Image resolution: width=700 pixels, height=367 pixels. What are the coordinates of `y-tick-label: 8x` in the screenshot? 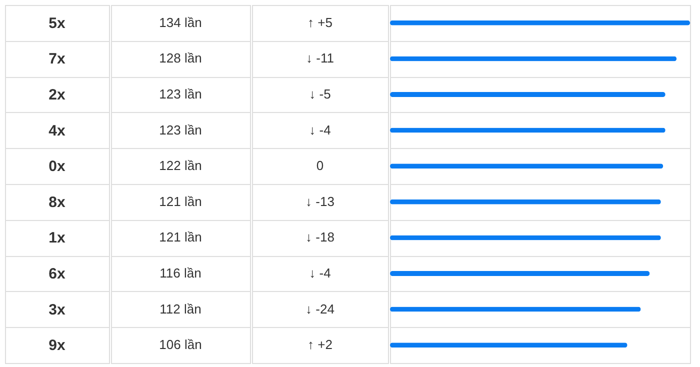 It's located at (57, 202).